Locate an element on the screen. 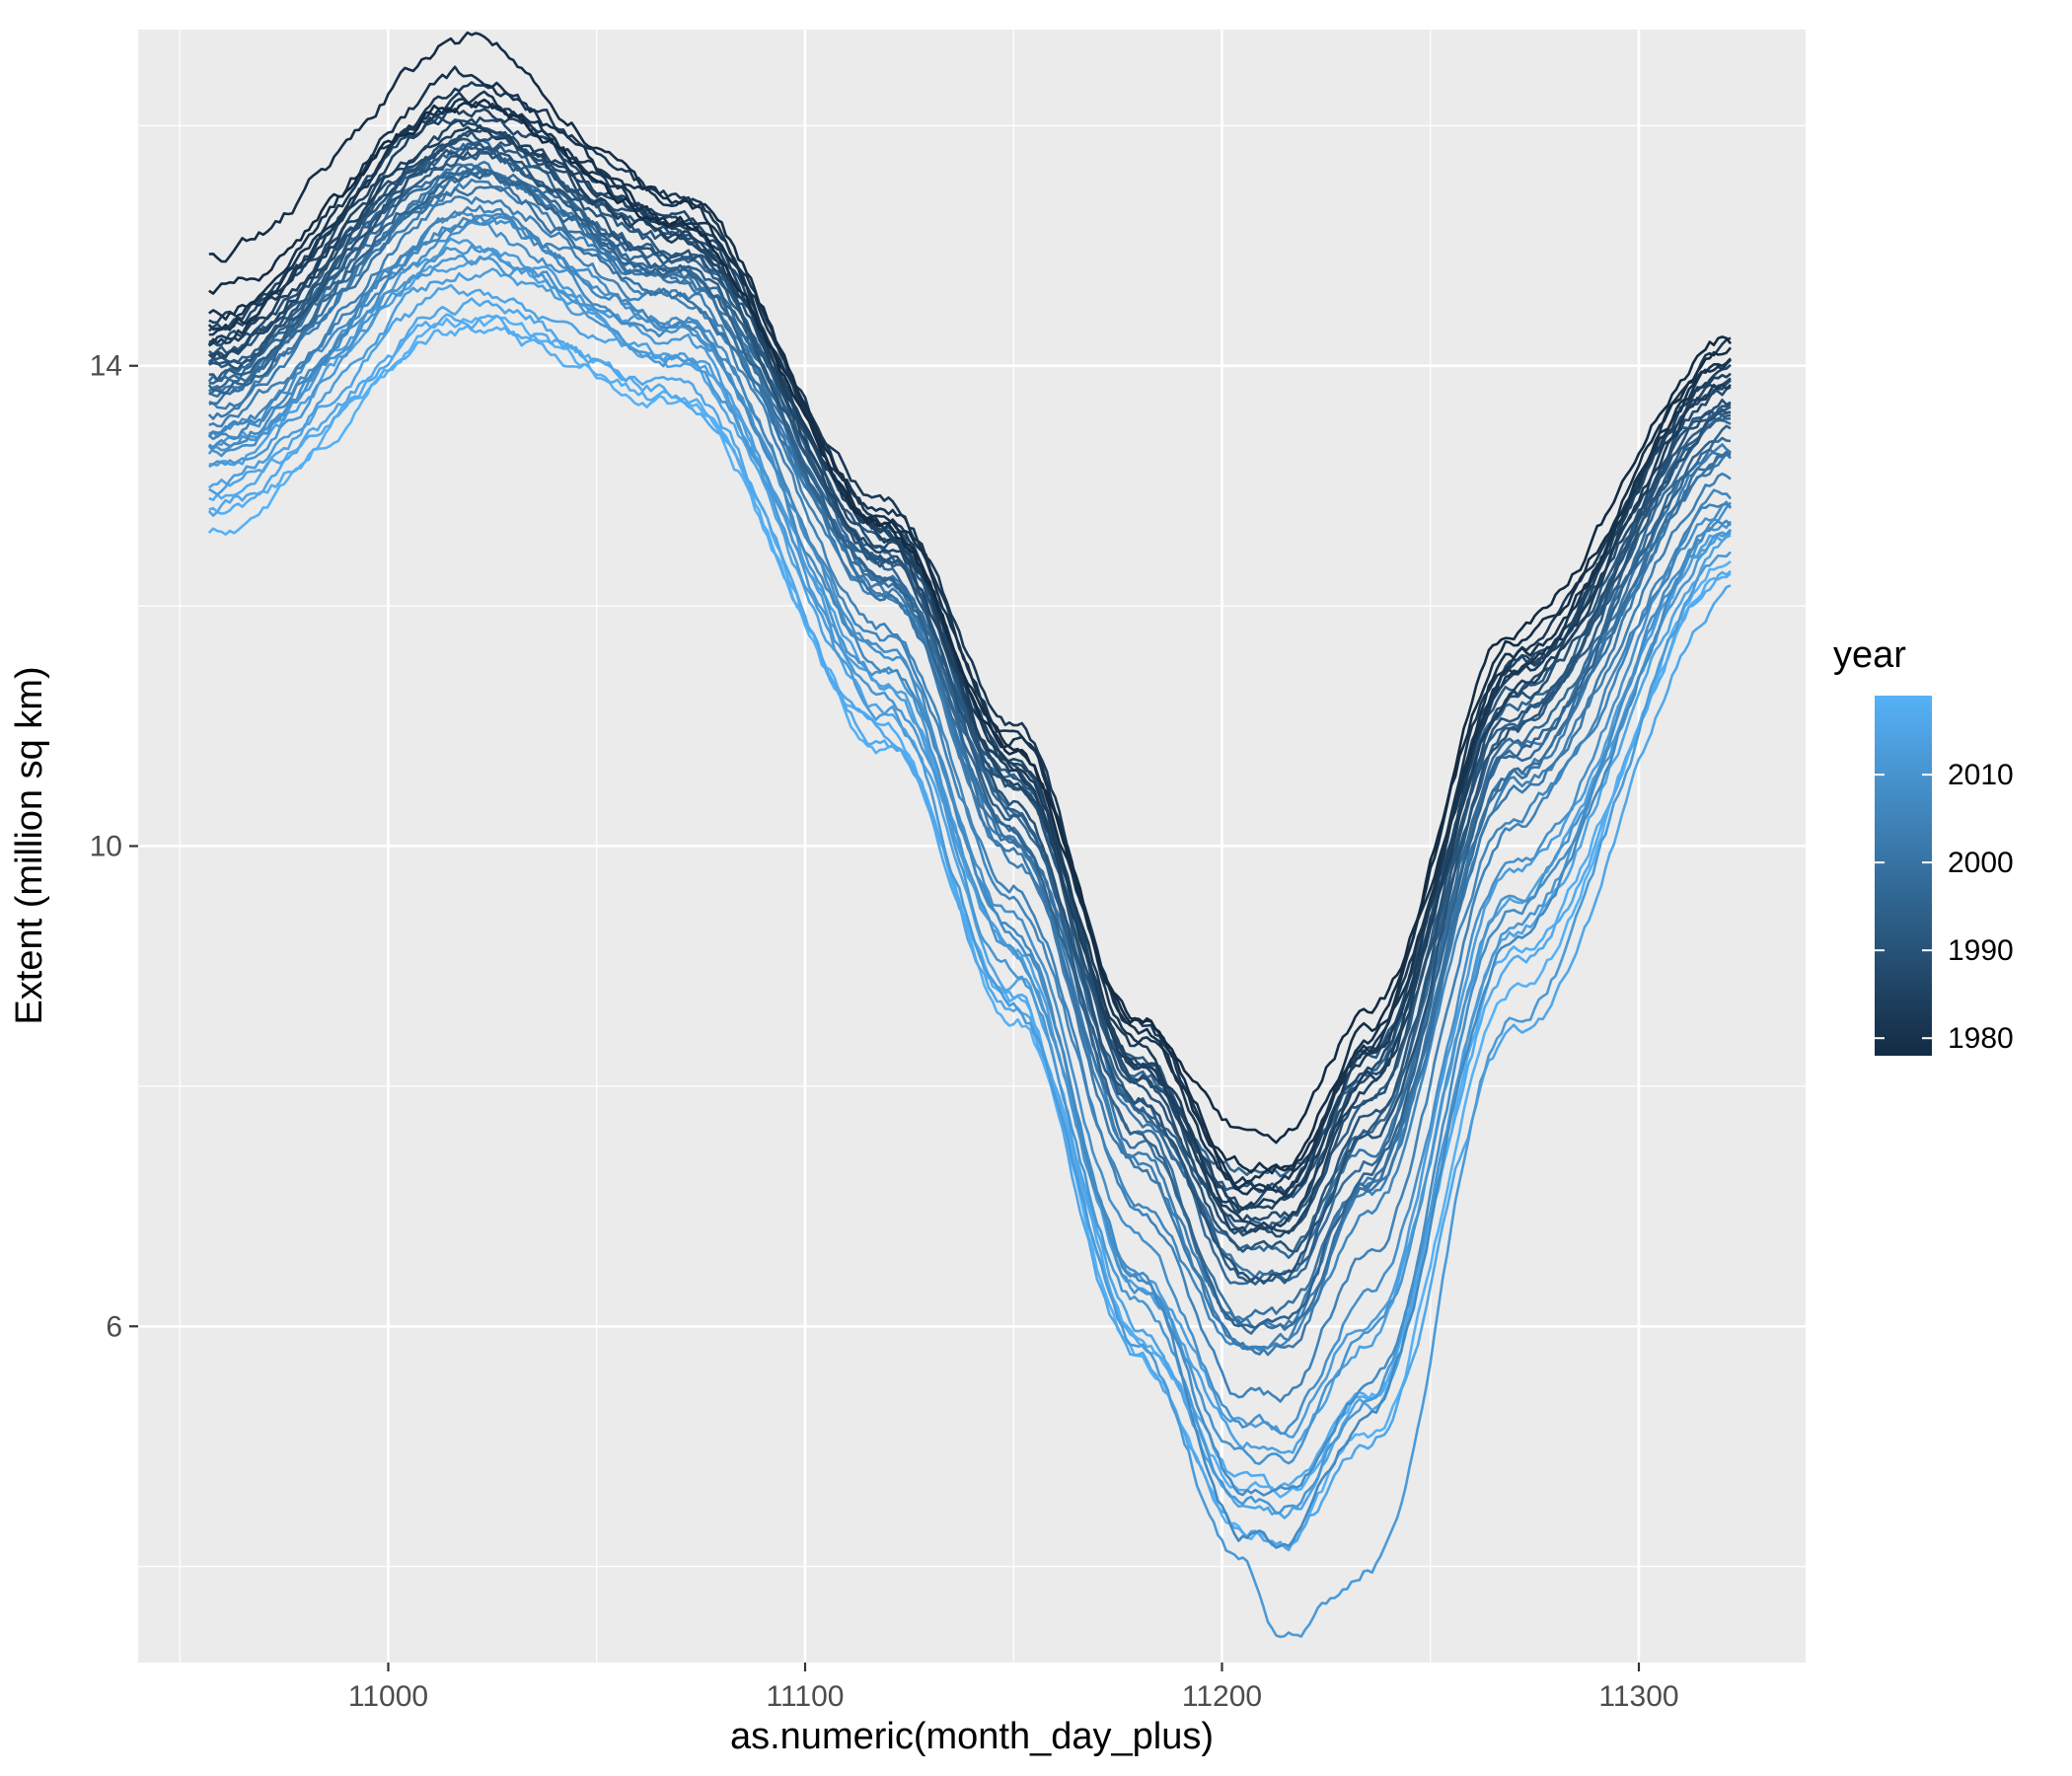 The height and width of the screenshot is (1776, 2072). legend-label: 2000 is located at coordinates (1981, 863).